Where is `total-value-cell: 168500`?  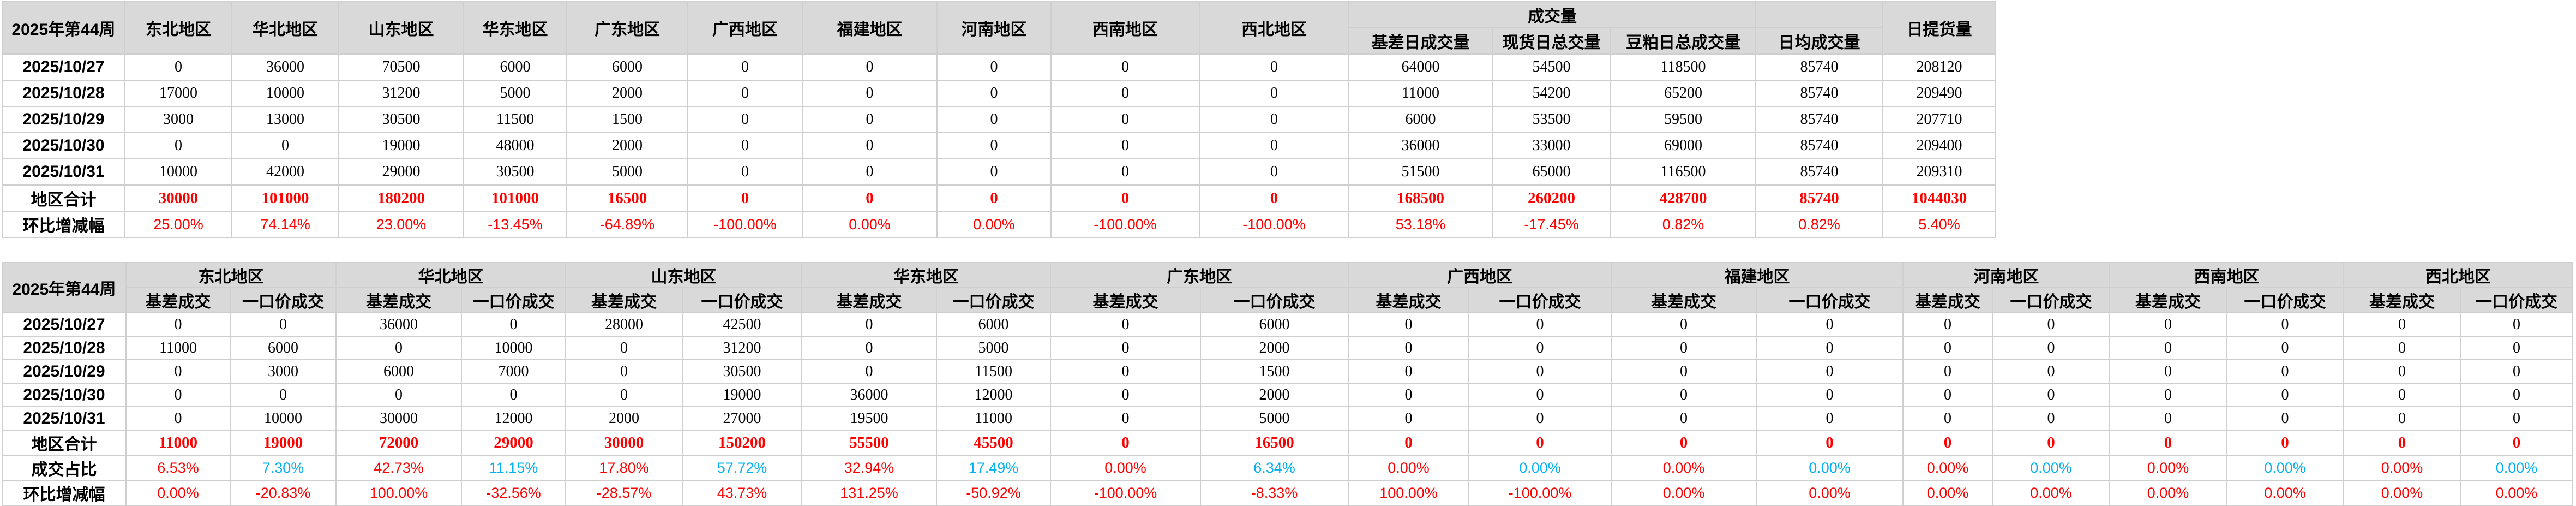 total-value-cell: 168500 is located at coordinates (1421, 198).